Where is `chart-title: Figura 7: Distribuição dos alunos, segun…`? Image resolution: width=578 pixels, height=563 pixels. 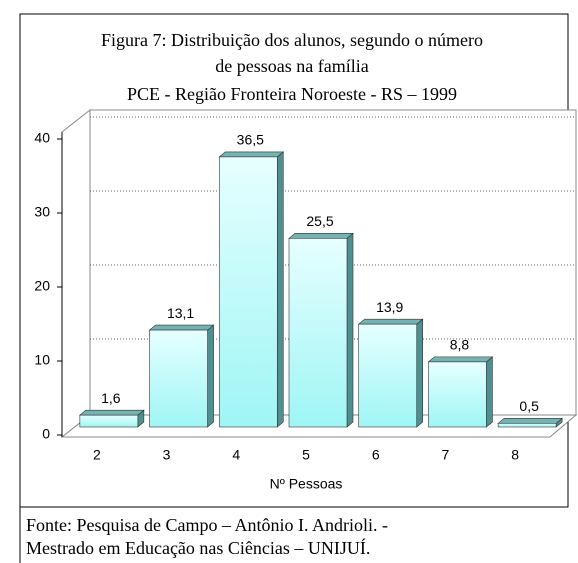
chart-title: Figura 7: Distribuição dos alunos, segun… is located at coordinates (292, 40).